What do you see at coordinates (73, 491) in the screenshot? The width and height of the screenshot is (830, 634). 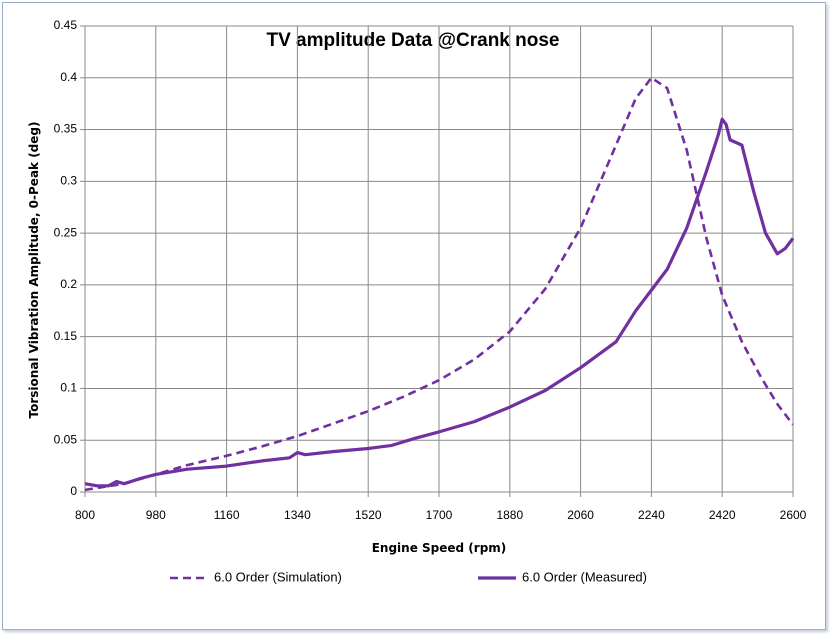 I see `y-tick-label: 0` at bounding box center [73, 491].